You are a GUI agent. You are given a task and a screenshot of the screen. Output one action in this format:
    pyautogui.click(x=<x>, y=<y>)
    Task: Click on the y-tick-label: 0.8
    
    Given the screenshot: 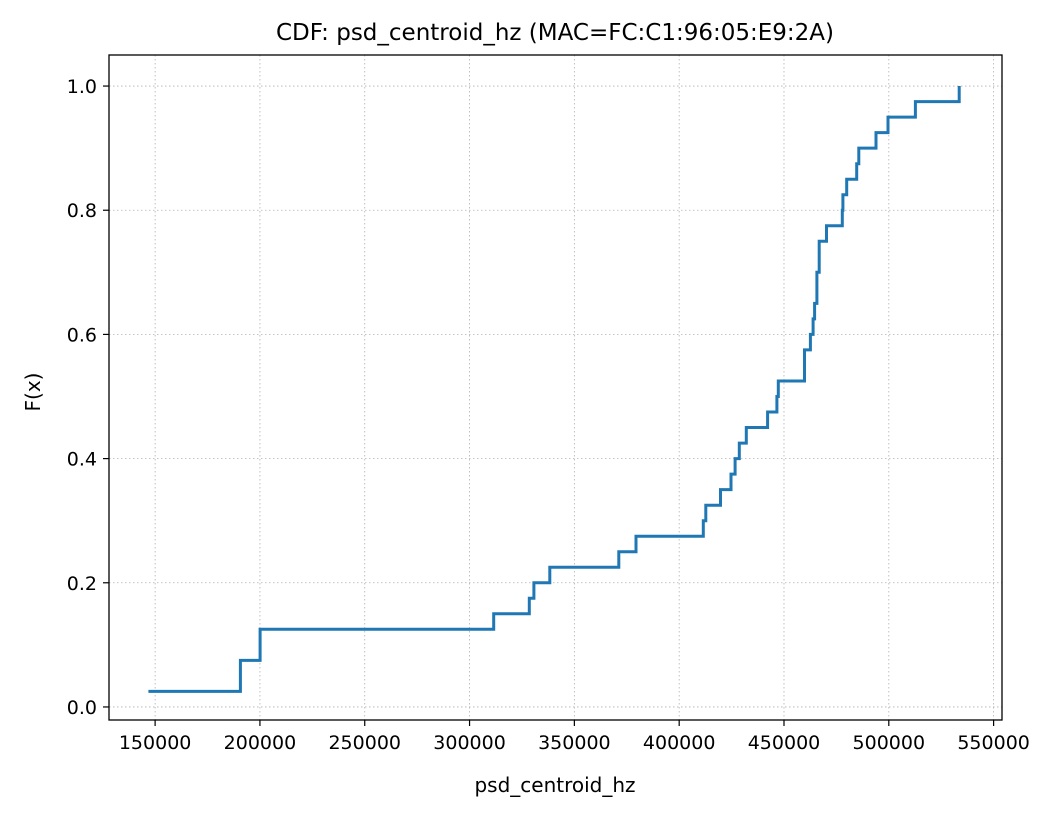 What is the action you would take?
    pyautogui.click(x=82, y=211)
    